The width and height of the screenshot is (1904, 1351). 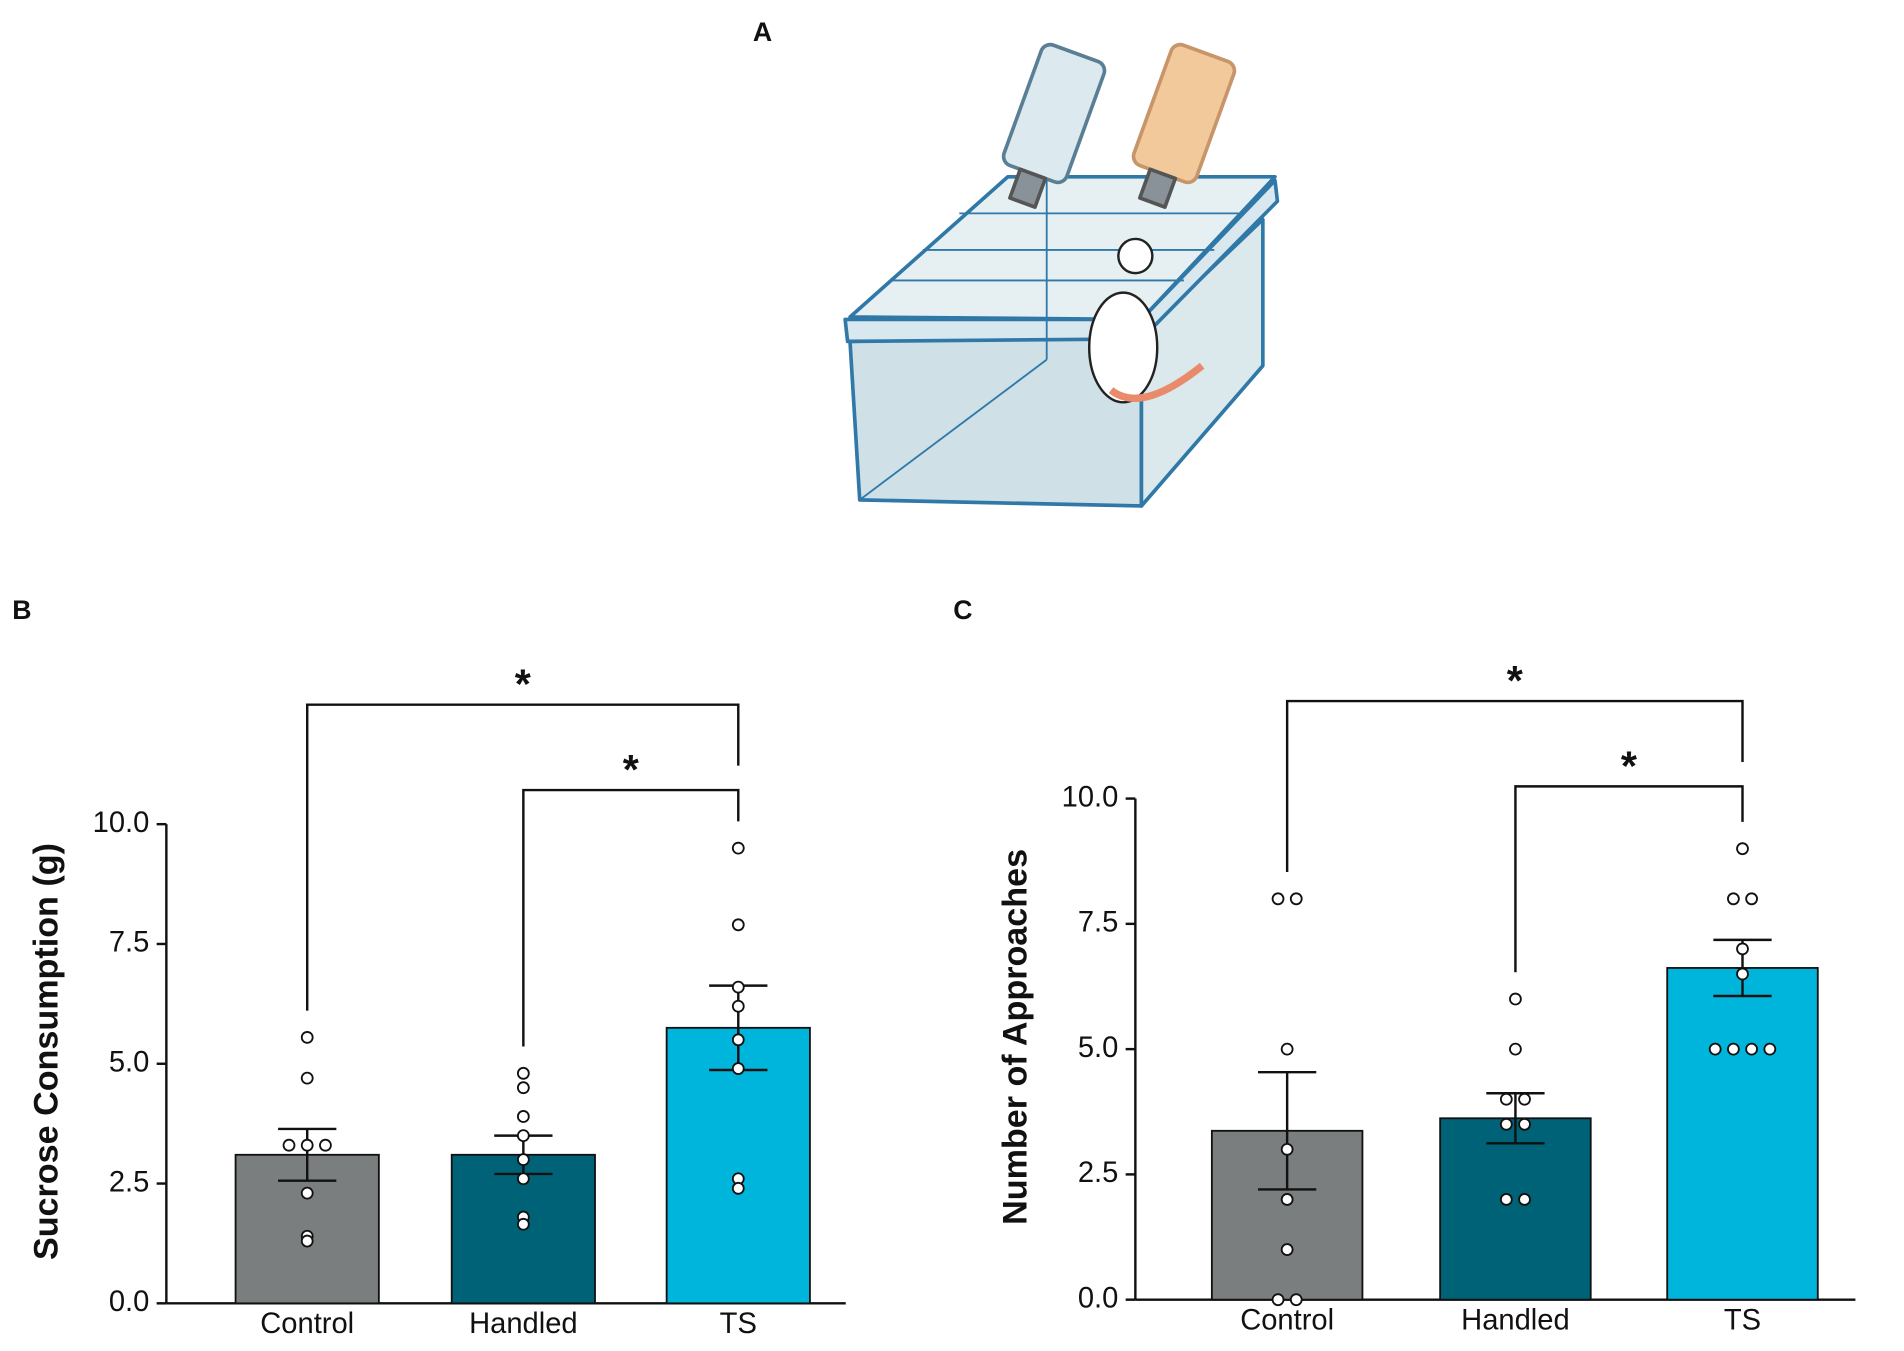 I want to click on panel-label: C, so click(x=962, y=610).